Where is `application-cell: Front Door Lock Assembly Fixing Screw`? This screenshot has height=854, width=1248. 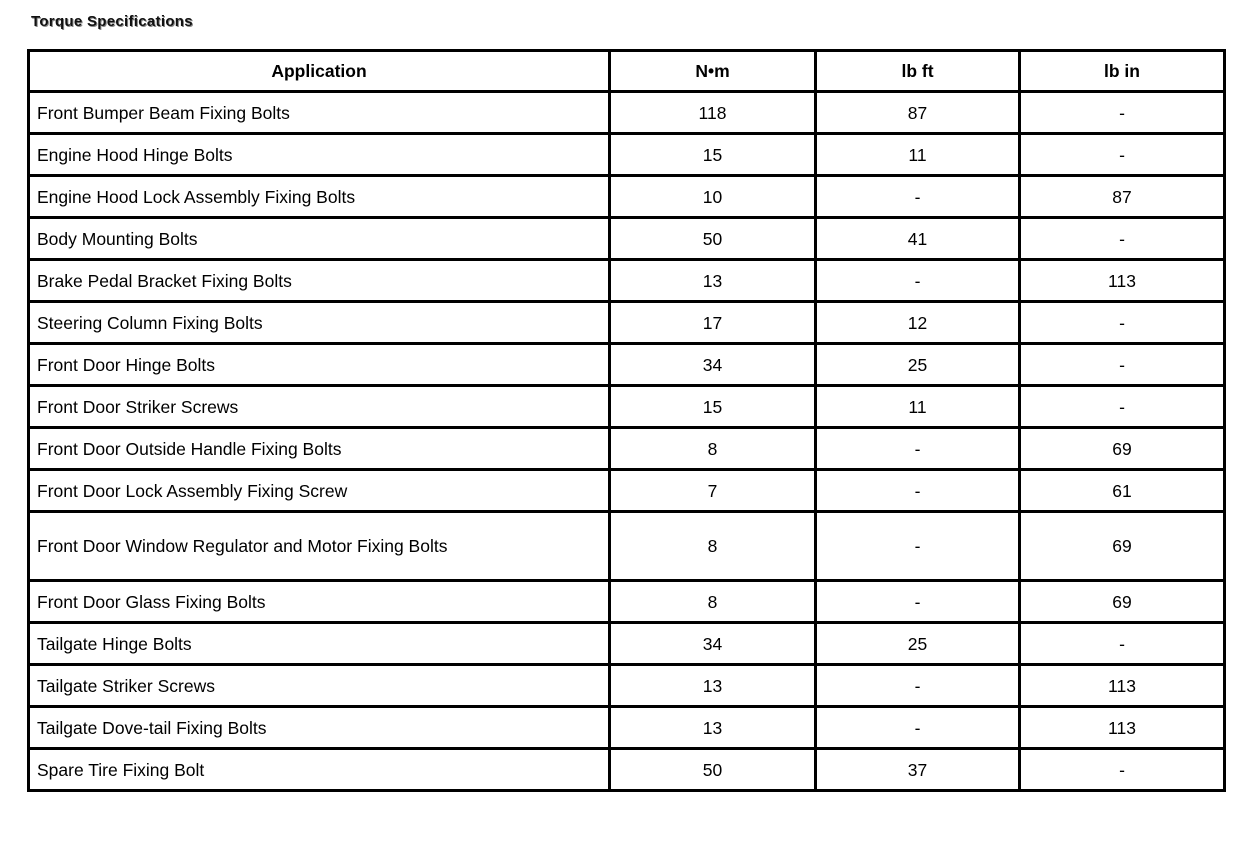
application-cell: Front Door Lock Assembly Fixing Screw is located at coordinates (319, 490).